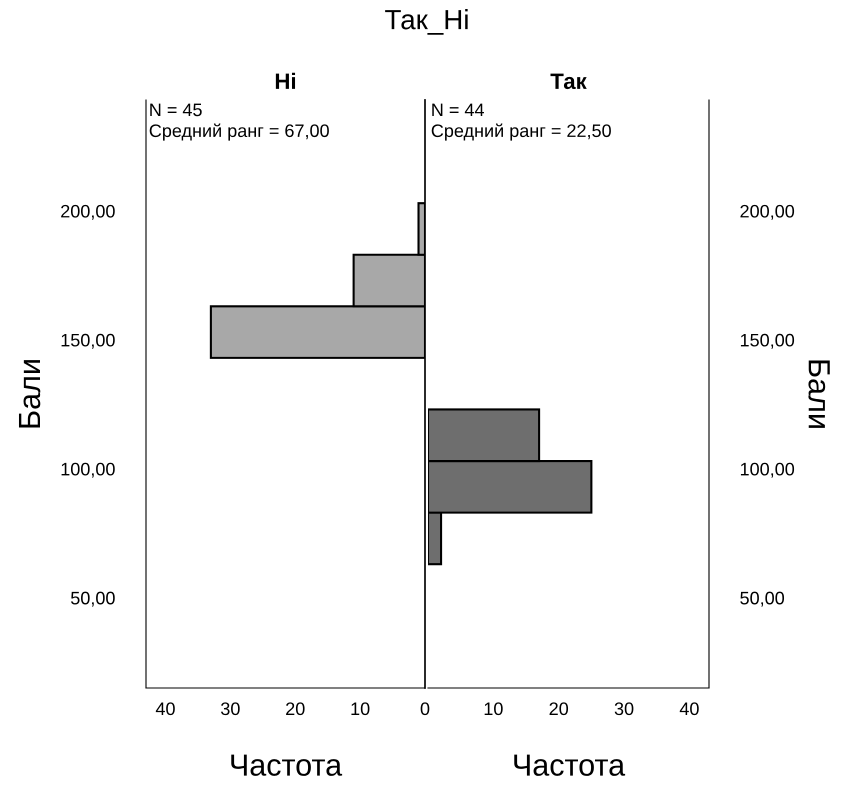 The image size is (851, 788). What do you see at coordinates (521, 132) in the screenshot?
I see `annotation: Средний ранг = 22,50` at bounding box center [521, 132].